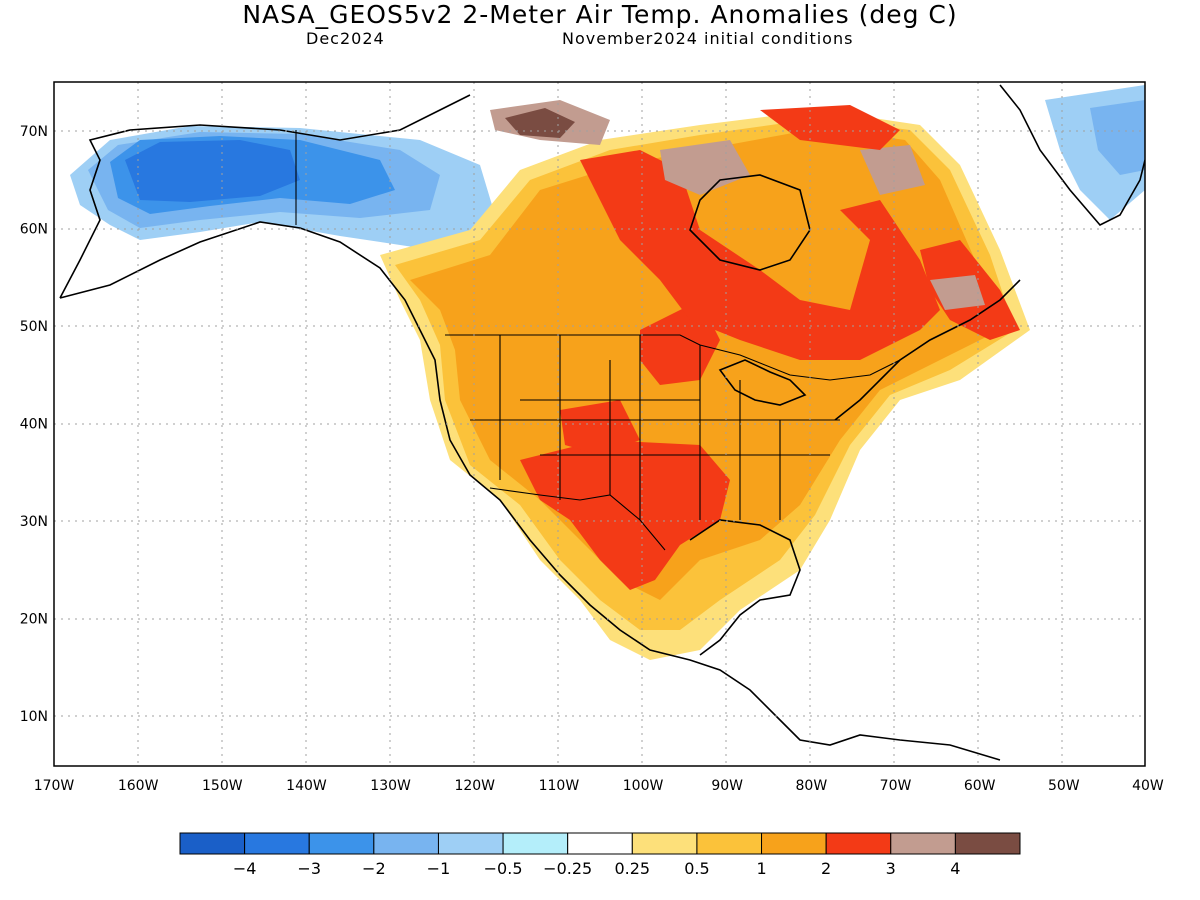  I want to click on coastline-greenland, so click(1072, 155).